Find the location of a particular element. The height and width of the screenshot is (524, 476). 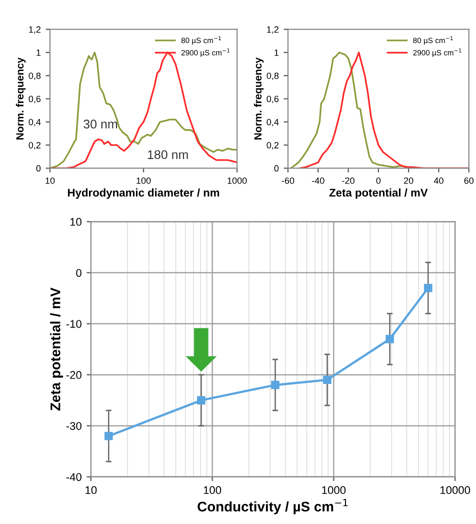

annotation: 30 nm is located at coordinates (101, 124).